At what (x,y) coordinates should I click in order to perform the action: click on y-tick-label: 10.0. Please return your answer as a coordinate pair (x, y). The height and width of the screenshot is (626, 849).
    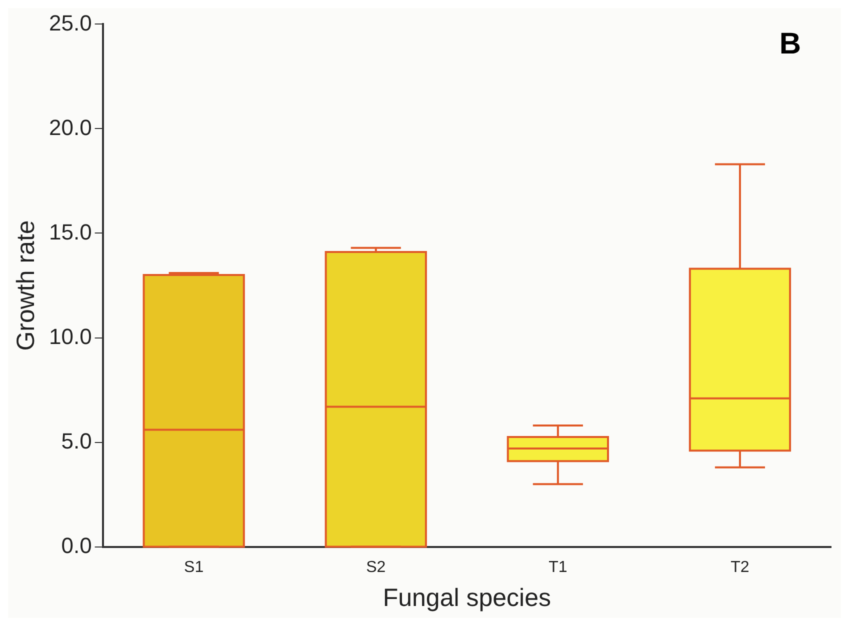
    Looking at the image, I should click on (70, 336).